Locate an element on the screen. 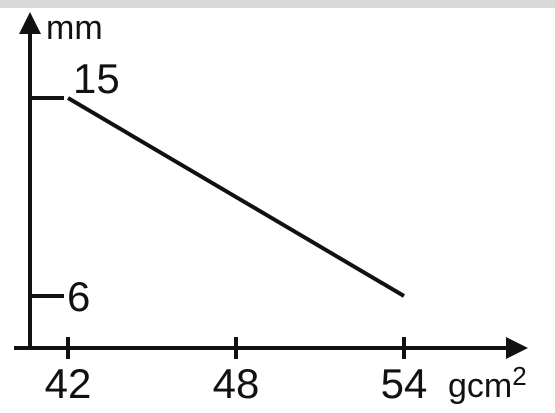 Image resolution: width=555 pixels, height=413 pixels. x-tick-label: 54 is located at coordinates (404, 383).